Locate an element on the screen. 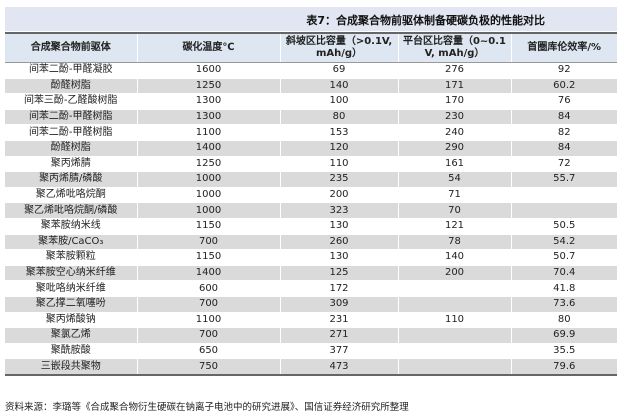  table-row: 聚氯乙烯 700 271 69.9 is located at coordinates (311, 335).